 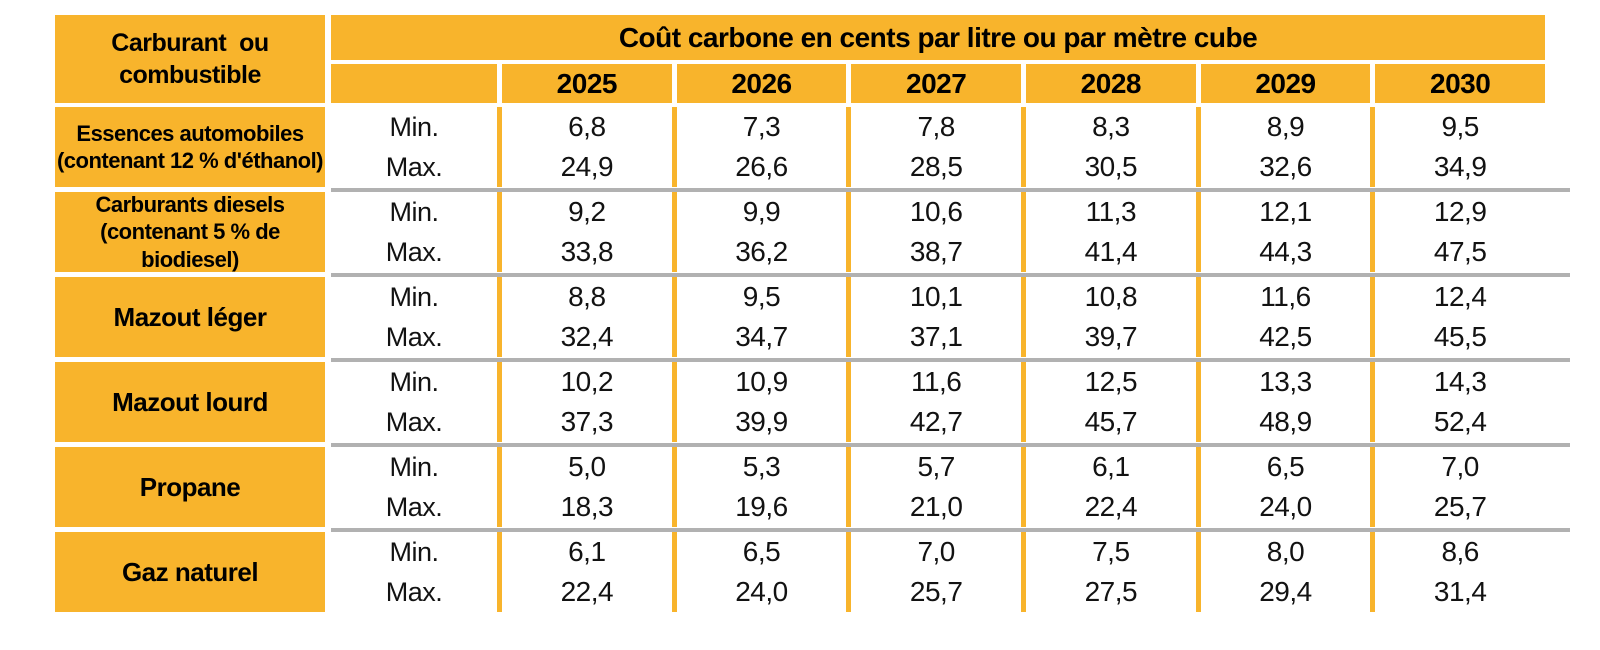 I want to click on fuel-note: (contenant 5 % de biodiesel), so click(x=190, y=245).